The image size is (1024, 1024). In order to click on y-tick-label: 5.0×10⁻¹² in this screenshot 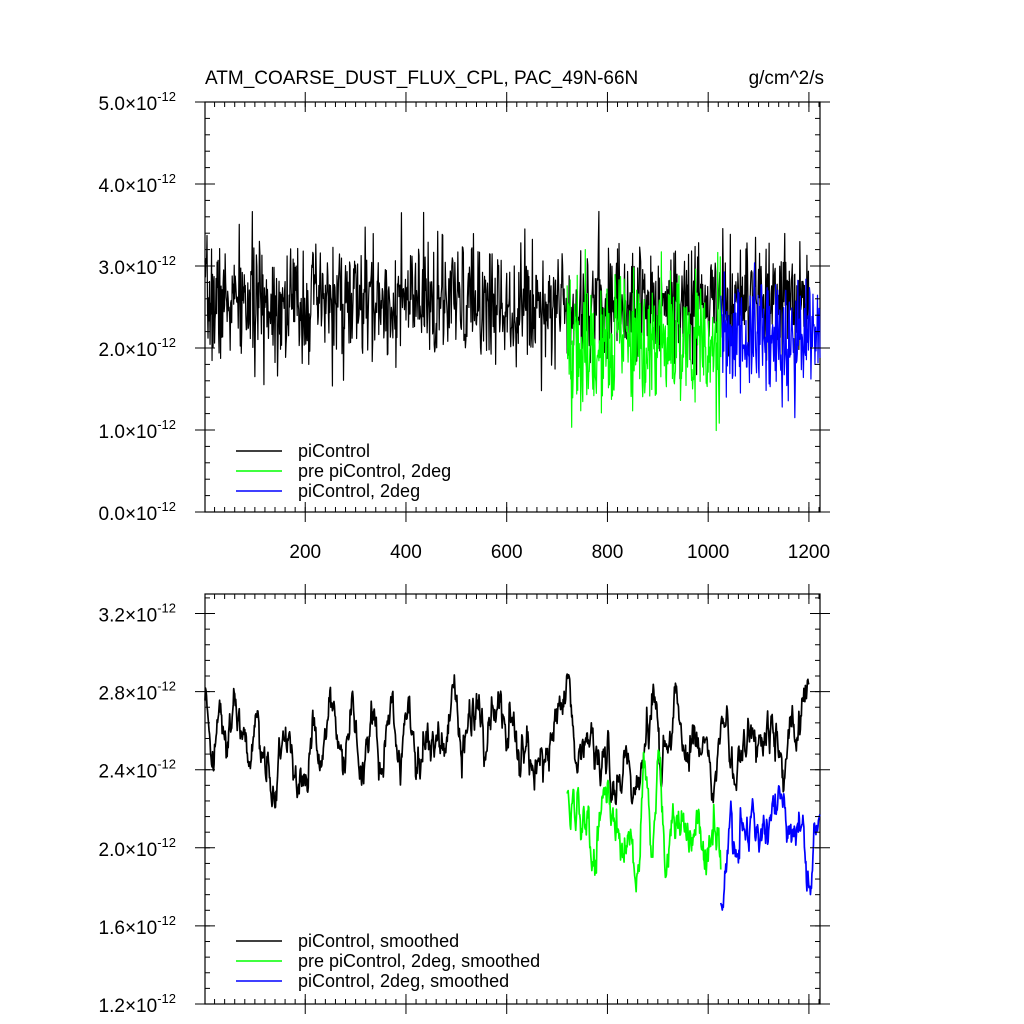, I will do `click(137, 102)`.